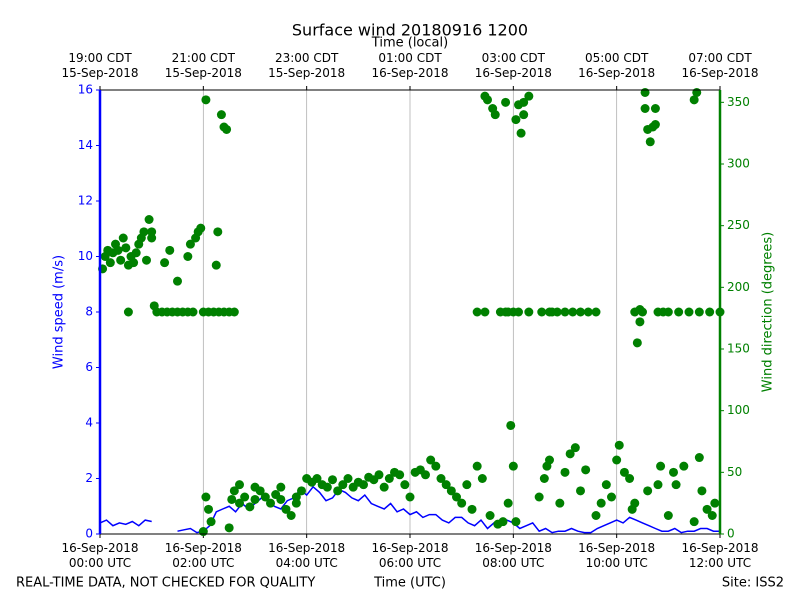 The image size is (800, 600). What do you see at coordinates (720, 555) in the screenshot?
I see `x-tick-label: 16-Sep-2018 12:00 UTC` at bounding box center [720, 555].